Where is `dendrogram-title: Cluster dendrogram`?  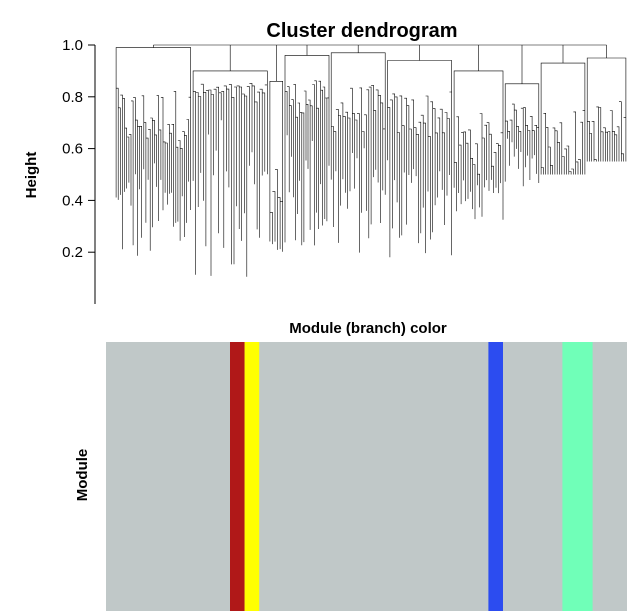 dendrogram-title: Cluster dendrogram is located at coordinates (361, 31).